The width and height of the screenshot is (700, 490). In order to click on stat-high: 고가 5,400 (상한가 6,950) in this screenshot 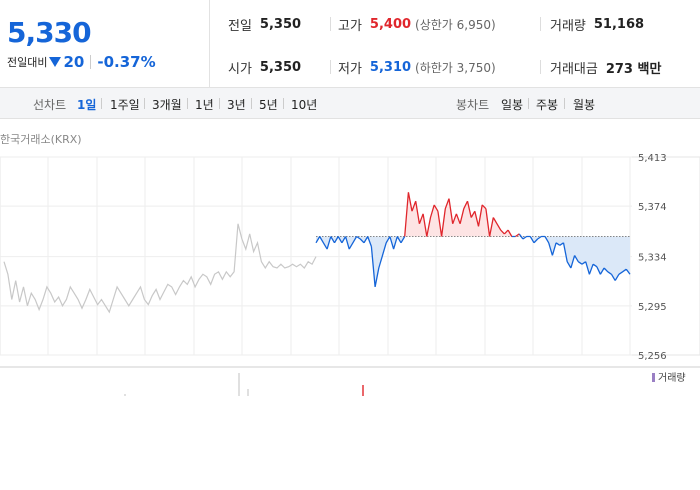, I will do `click(417, 24)`.